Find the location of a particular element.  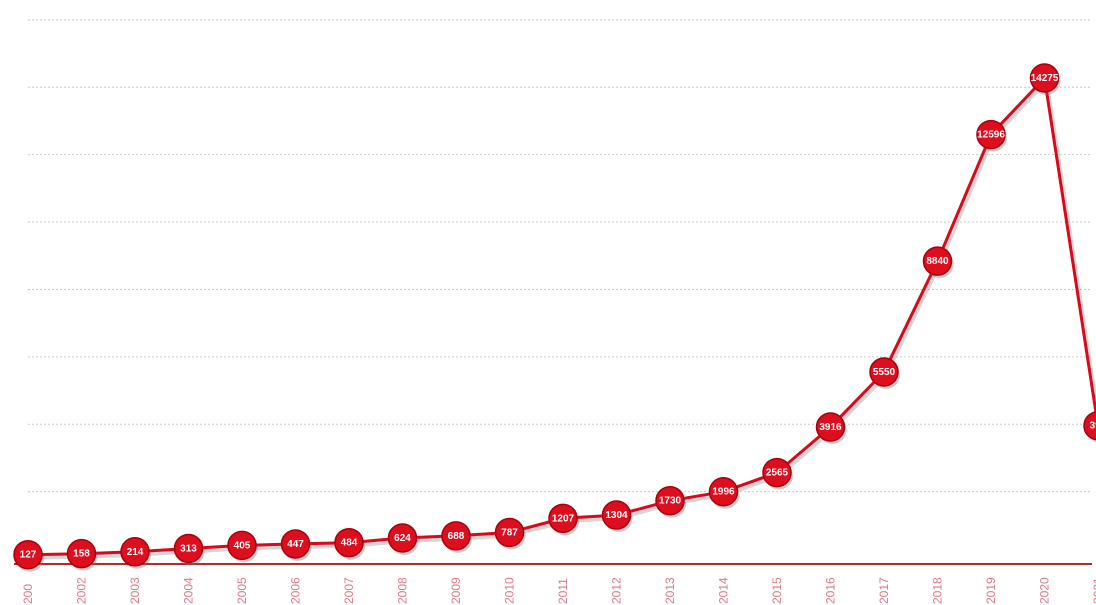

data-label: 787 is located at coordinates (509, 532).